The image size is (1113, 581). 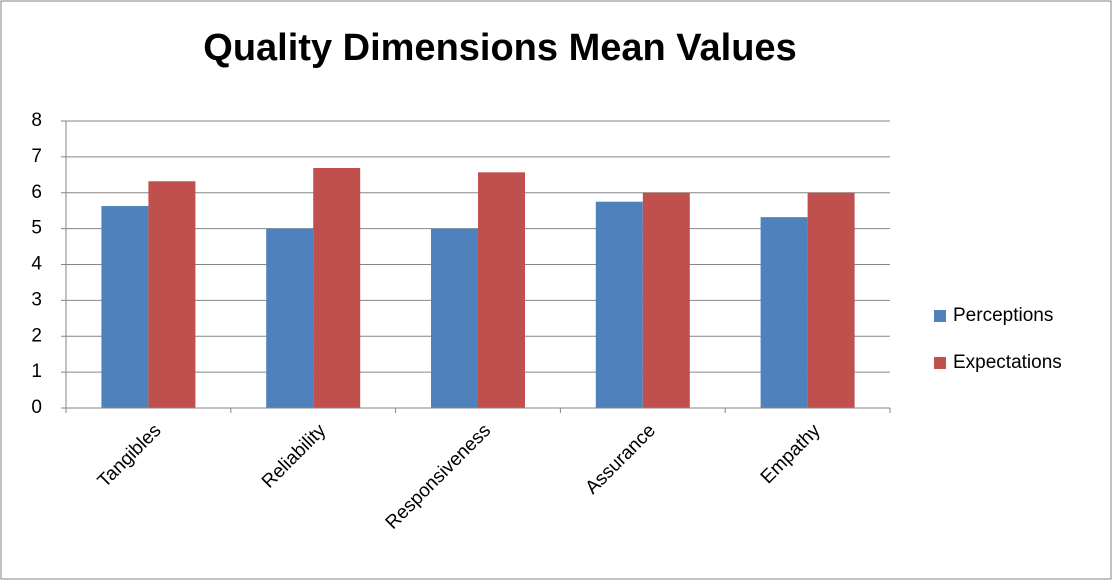 I want to click on legend-label: Perceptions, so click(x=1003, y=315).